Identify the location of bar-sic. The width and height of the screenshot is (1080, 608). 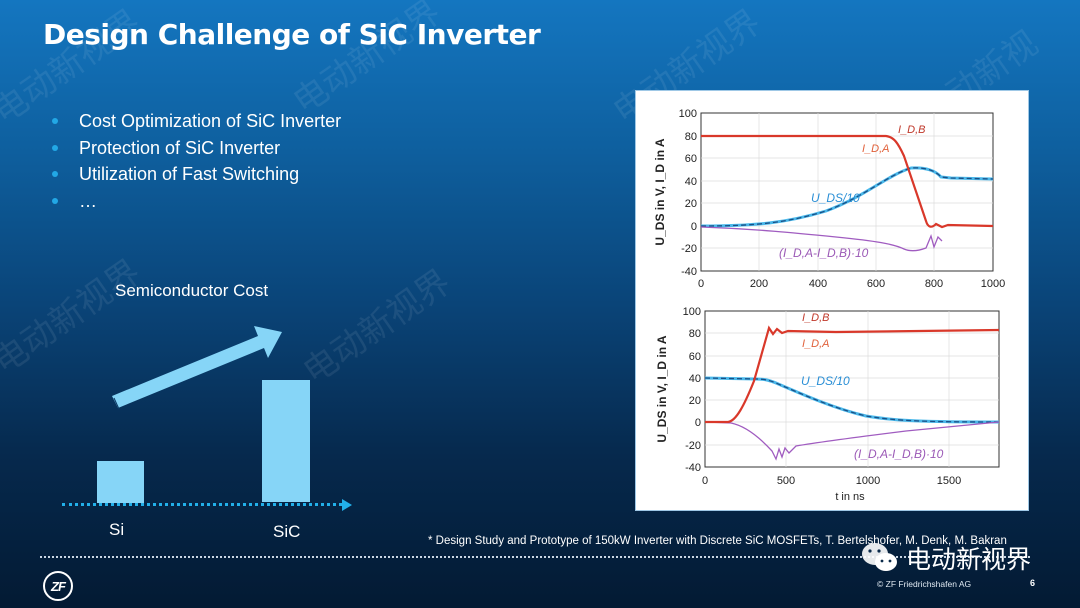
(286, 441).